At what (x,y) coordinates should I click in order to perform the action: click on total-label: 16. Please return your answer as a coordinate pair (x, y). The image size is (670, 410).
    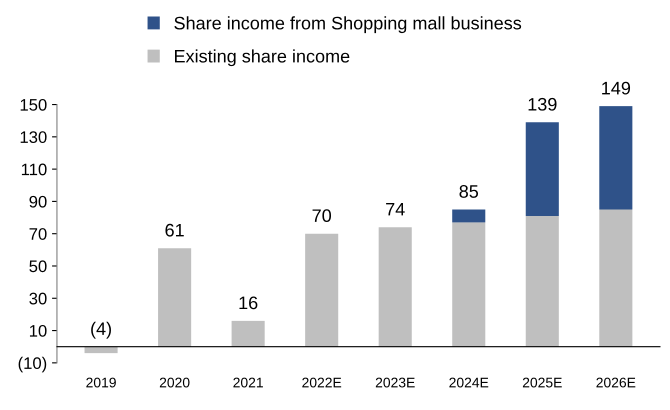
    Looking at the image, I should click on (248, 303).